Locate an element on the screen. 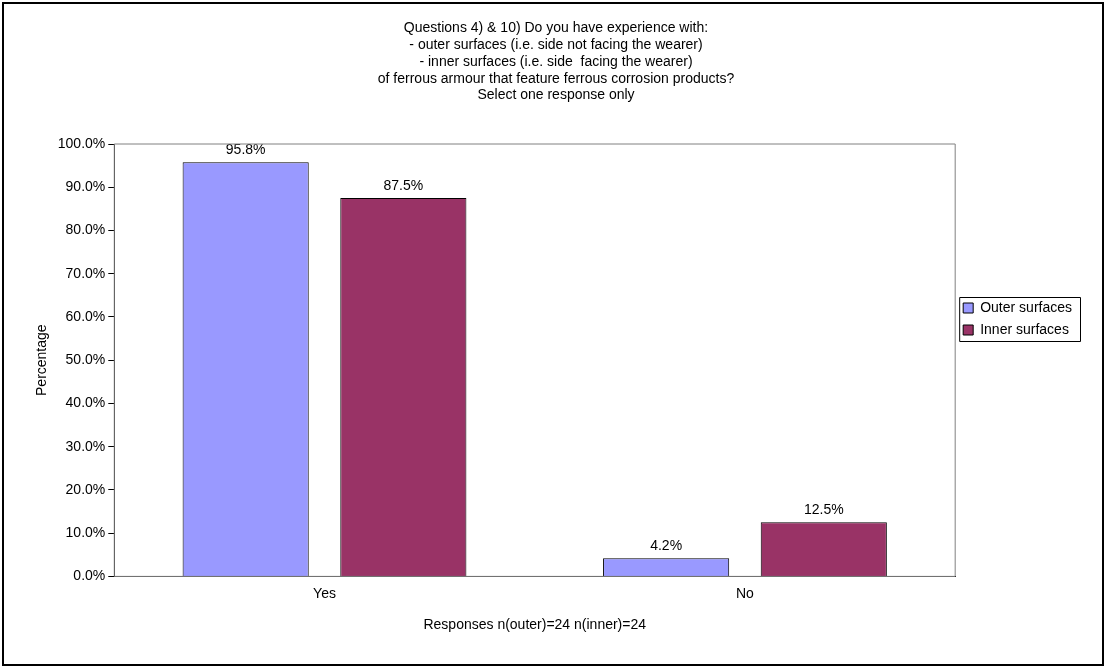 The width and height of the screenshot is (1106, 668). y-tick-label: 90.0% is located at coordinates (85, 186).